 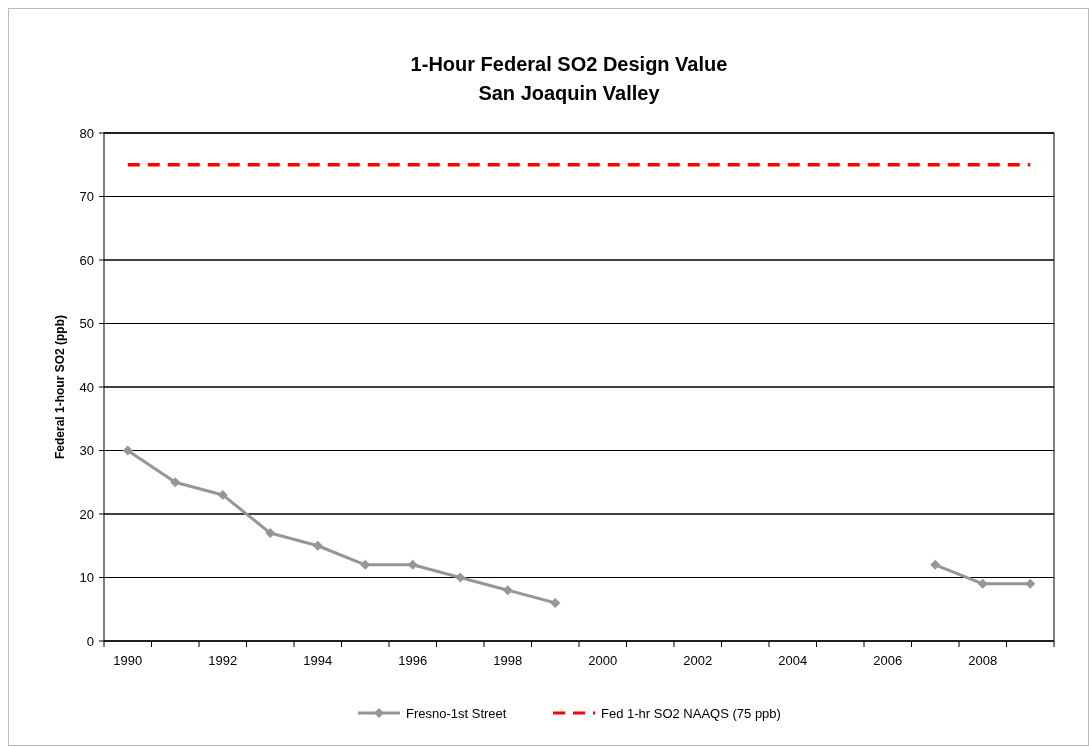 What do you see at coordinates (888, 660) in the screenshot?
I see `x-tick-label: 2006` at bounding box center [888, 660].